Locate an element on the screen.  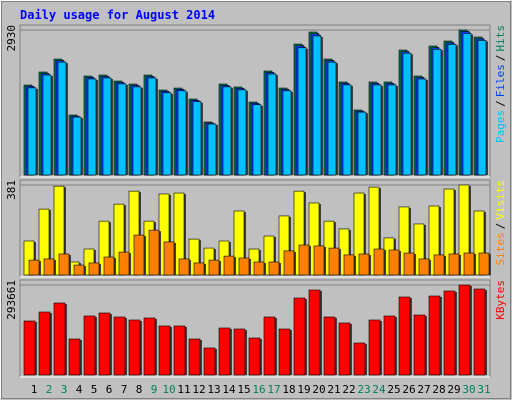
legend: KBytes is located at coordinates (500, 300).